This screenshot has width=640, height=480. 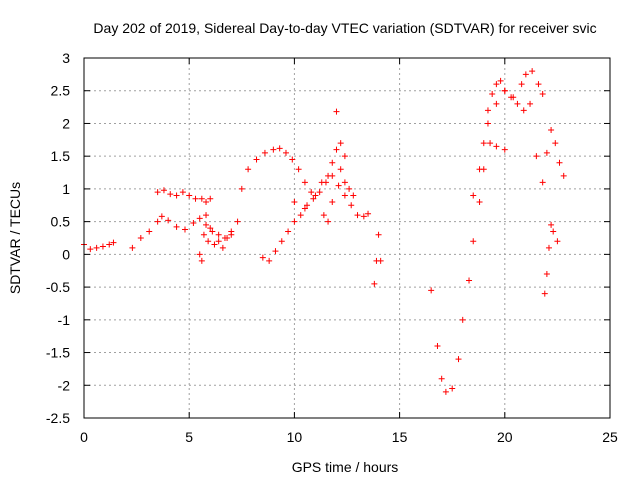 What do you see at coordinates (58, 418) in the screenshot?
I see `y-tick-label: -2.5` at bounding box center [58, 418].